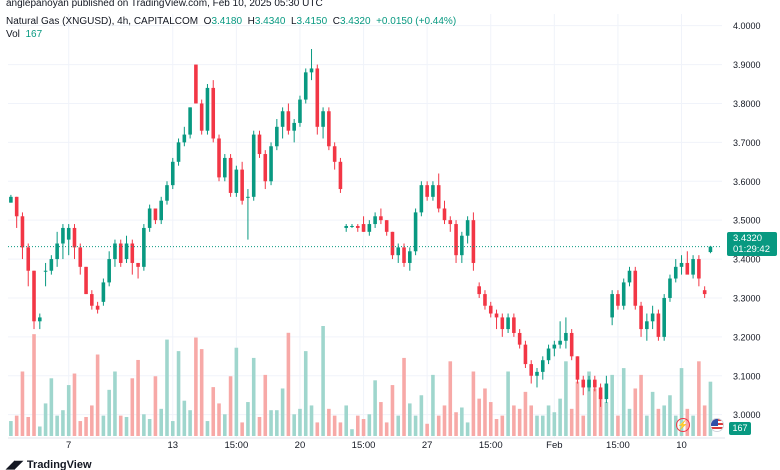 This screenshot has height=470, width=780. I want to click on time-axis: 7 13 15:00 20 15:00 27 15:00 Feb 15:00 10, so click(366, 444).